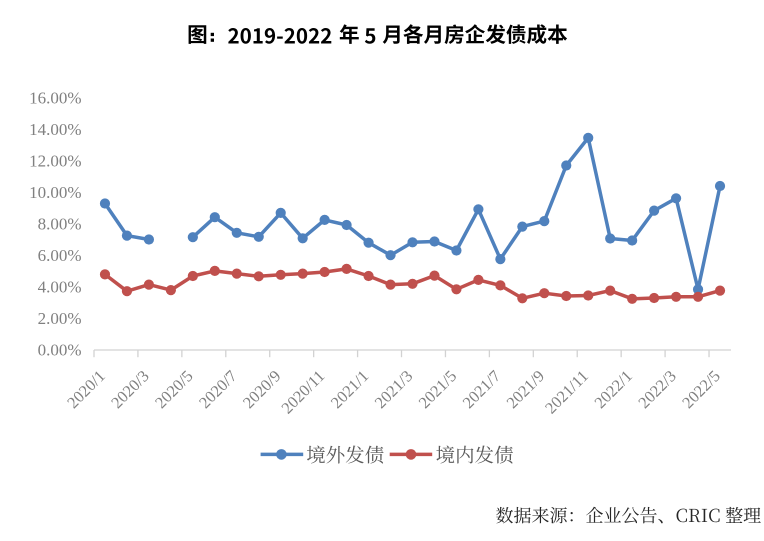 The width and height of the screenshot is (764, 541). Describe the element at coordinates (60, 318) in the screenshot. I see `svg-text: 2.00%` at that location.